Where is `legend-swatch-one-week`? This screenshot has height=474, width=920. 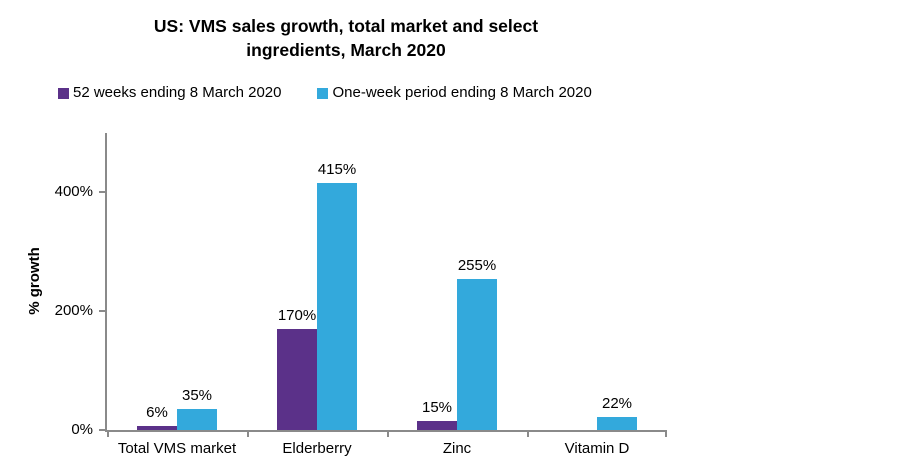 legend-swatch-one-week is located at coordinates (323, 93).